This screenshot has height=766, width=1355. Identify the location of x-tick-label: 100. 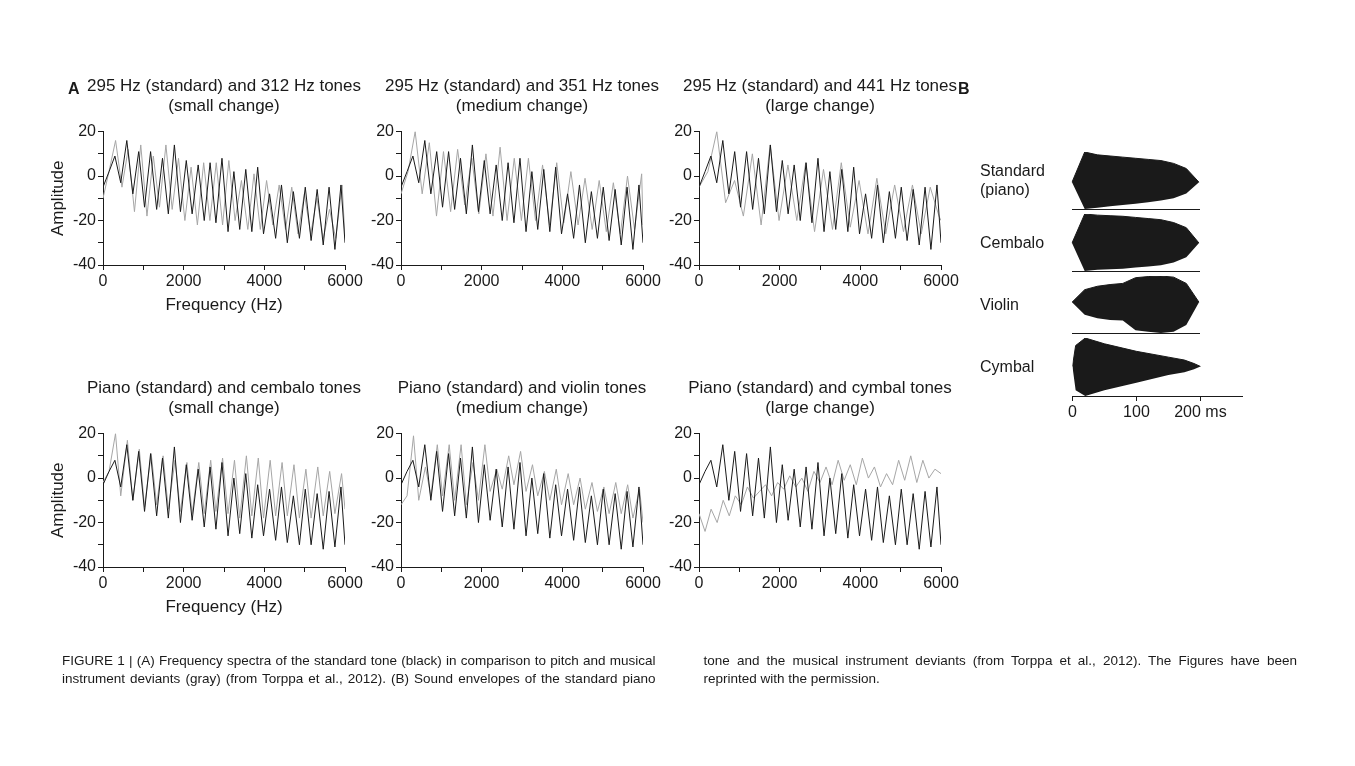
(1136, 412).